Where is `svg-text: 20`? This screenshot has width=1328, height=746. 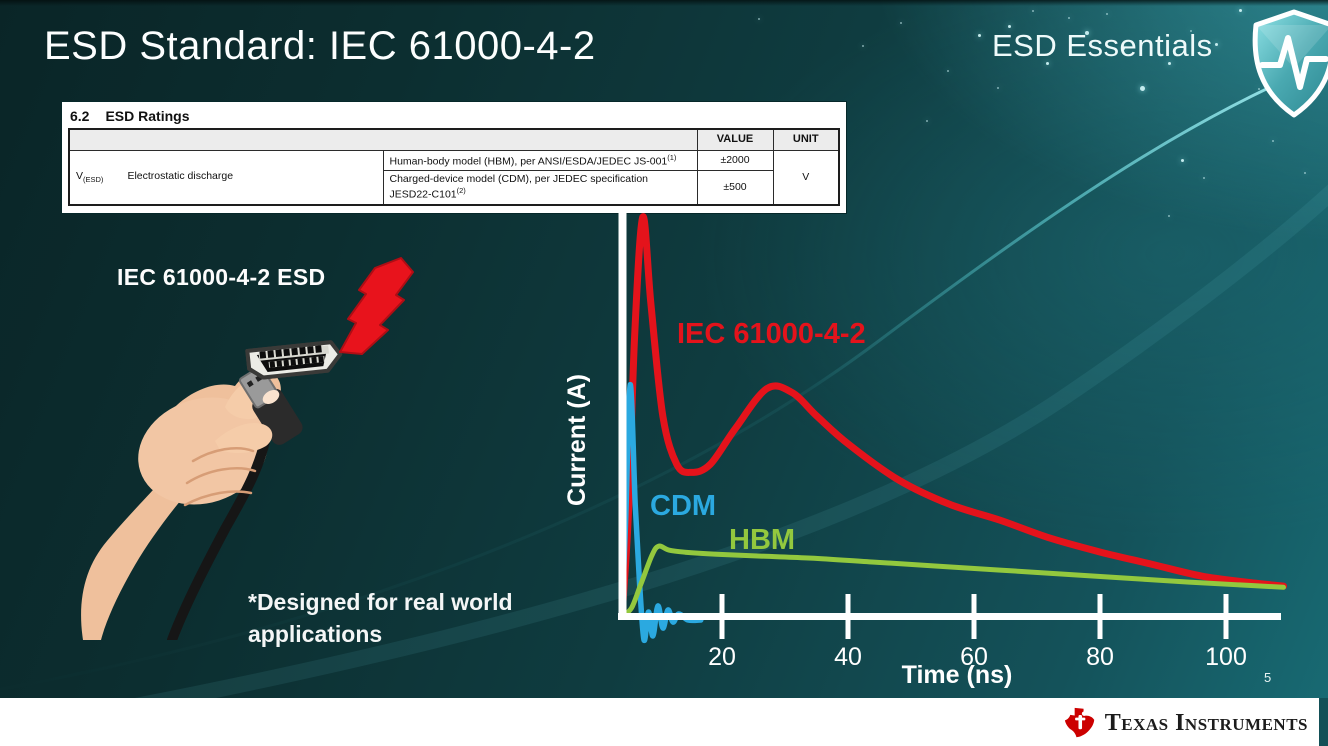
svg-text: 20 is located at coordinates (722, 657).